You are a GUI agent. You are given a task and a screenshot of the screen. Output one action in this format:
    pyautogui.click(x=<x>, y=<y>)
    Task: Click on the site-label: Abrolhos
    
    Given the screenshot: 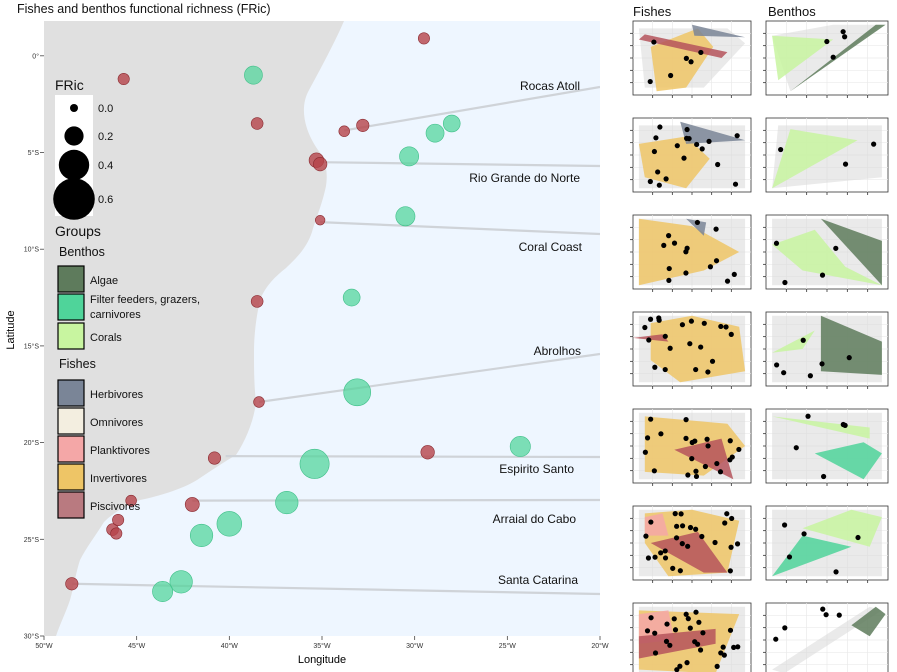 What is the action you would take?
    pyautogui.click(x=557, y=351)
    